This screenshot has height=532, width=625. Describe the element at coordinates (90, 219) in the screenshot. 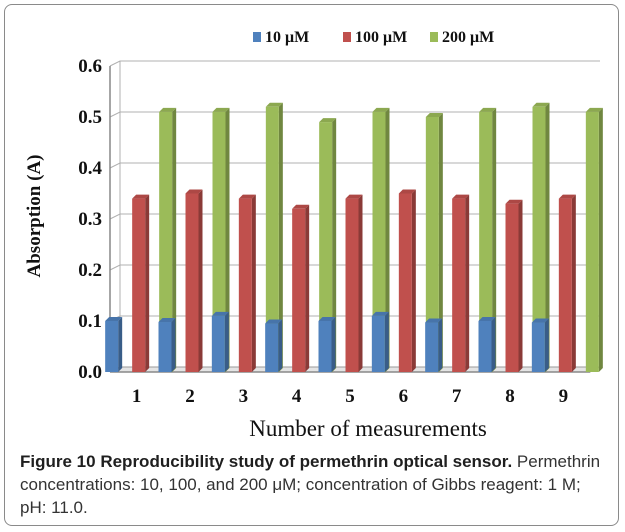

I see `y-tick-label: 0.3` at that location.